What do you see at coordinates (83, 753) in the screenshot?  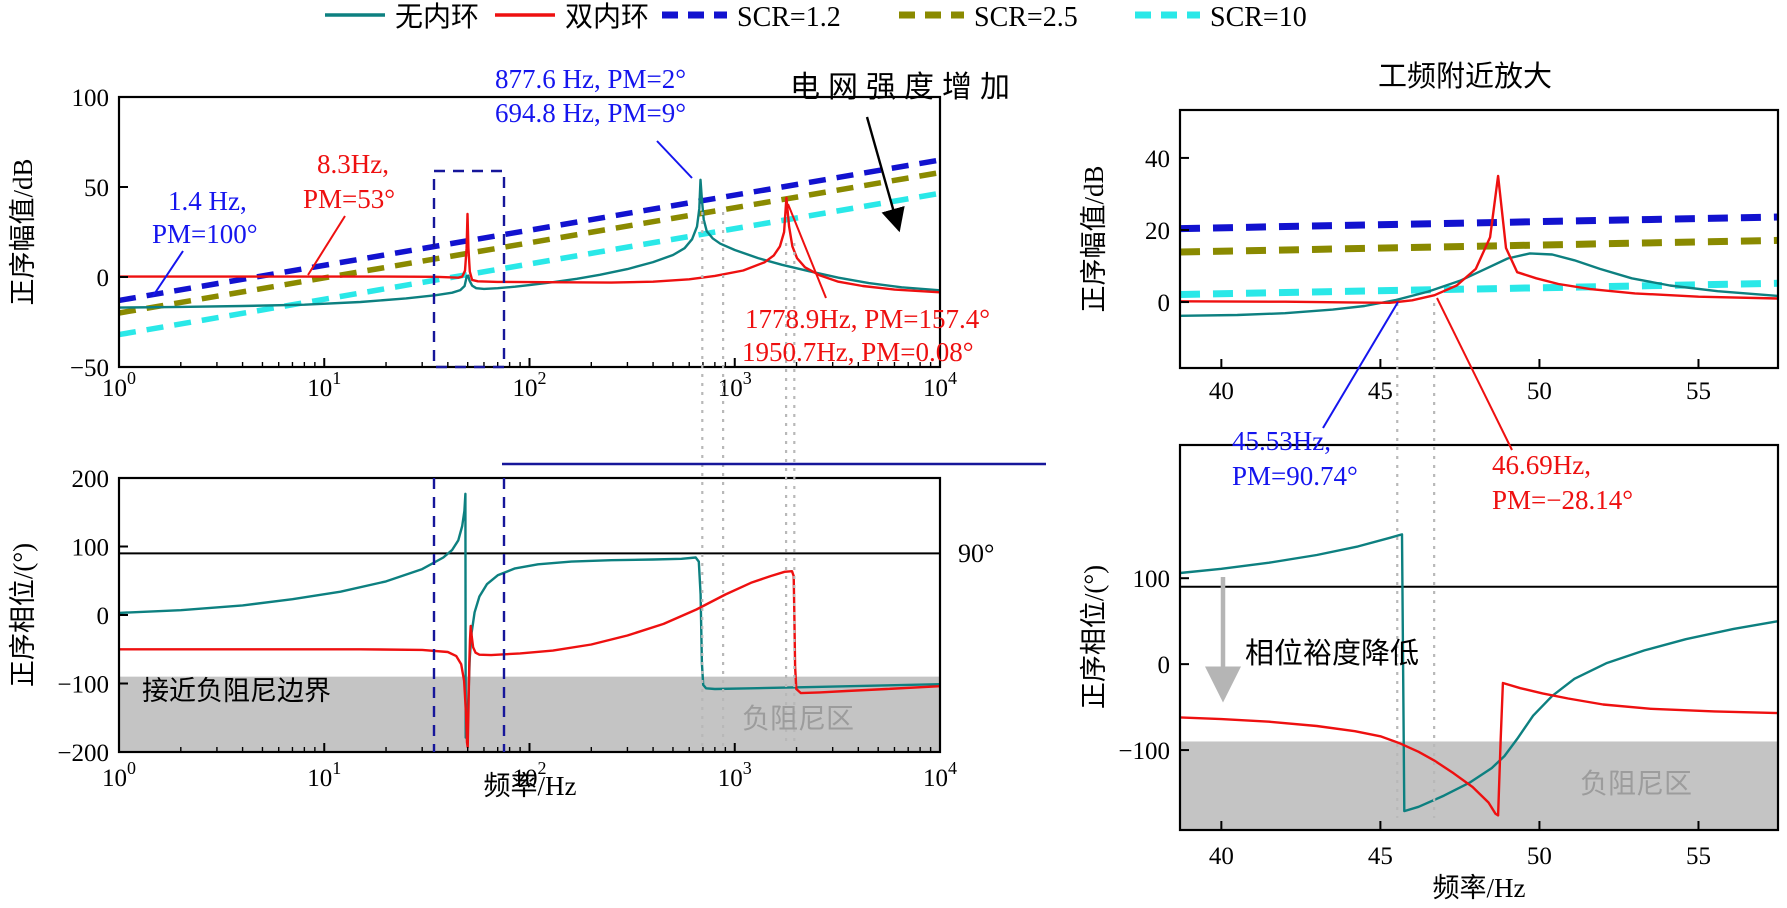 I see `y-tick-label: −200` at bounding box center [83, 753].